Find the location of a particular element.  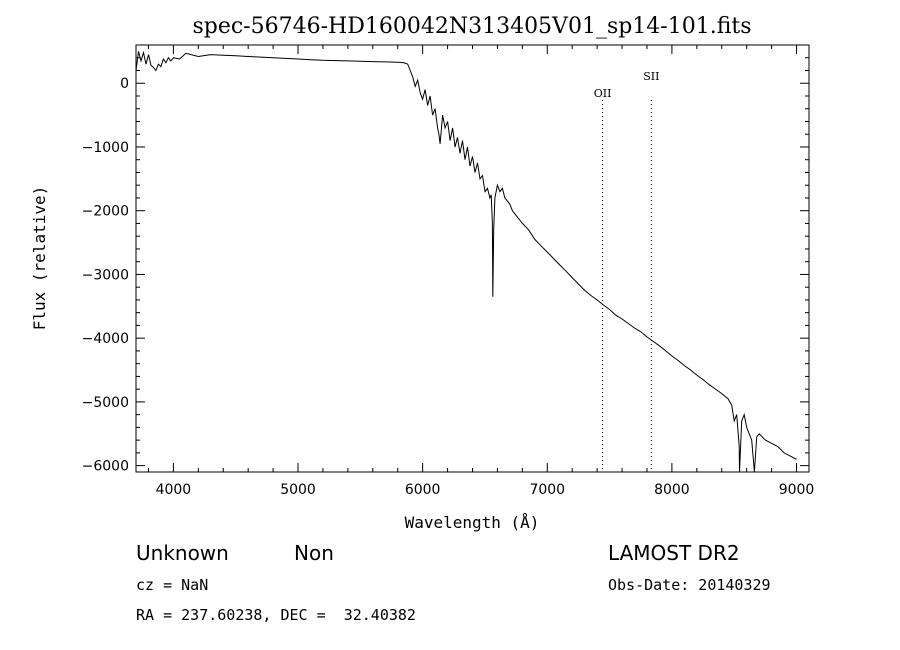

y-tick-label: 0 is located at coordinates (124, 84).